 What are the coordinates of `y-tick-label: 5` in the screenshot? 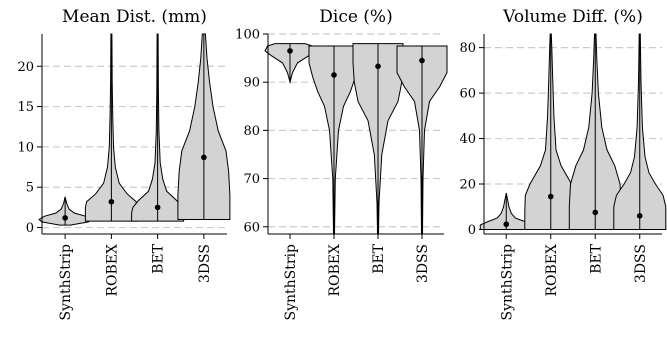 It's located at (30, 188).